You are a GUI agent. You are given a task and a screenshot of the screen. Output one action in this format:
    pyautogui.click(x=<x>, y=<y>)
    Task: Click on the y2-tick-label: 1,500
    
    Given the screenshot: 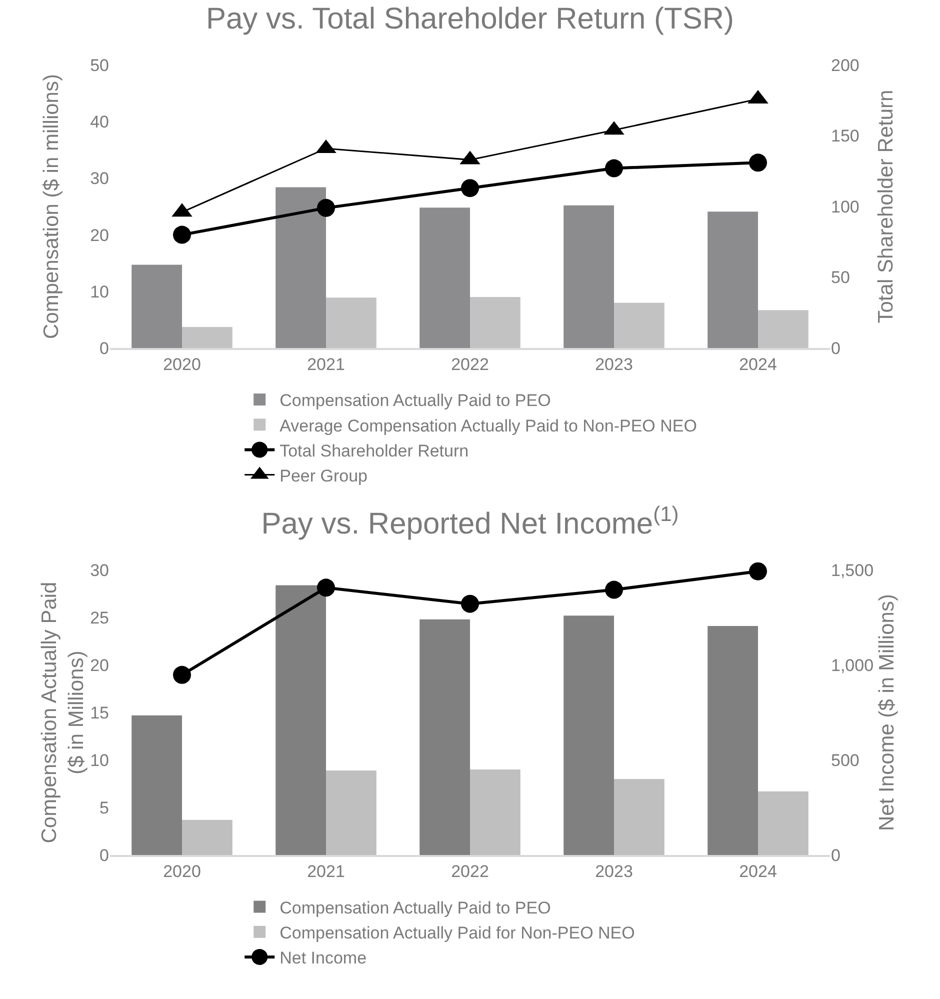 What is the action you would take?
    pyautogui.click(x=852, y=570)
    